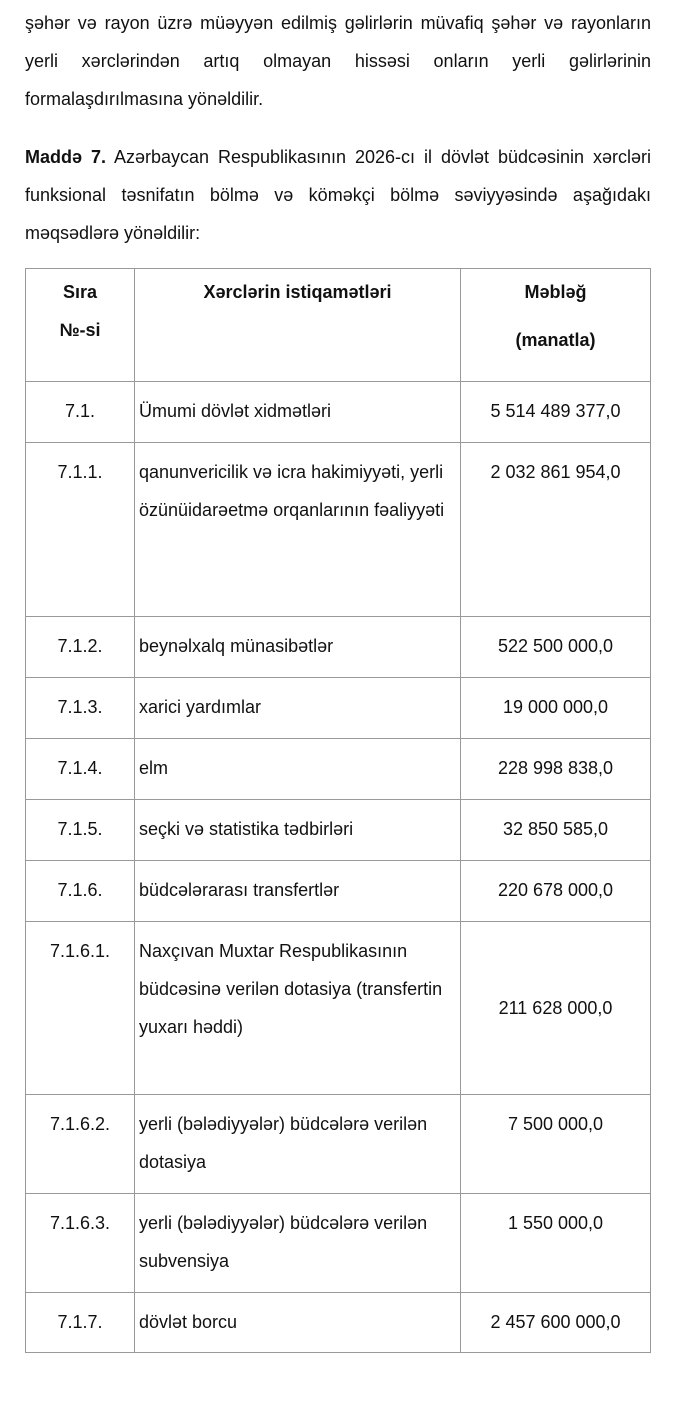 The height and width of the screenshot is (1414, 681). Describe the element at coordinates (80, 1322) in the screenshot. I see `row-number: 7.1.7.` at that location.